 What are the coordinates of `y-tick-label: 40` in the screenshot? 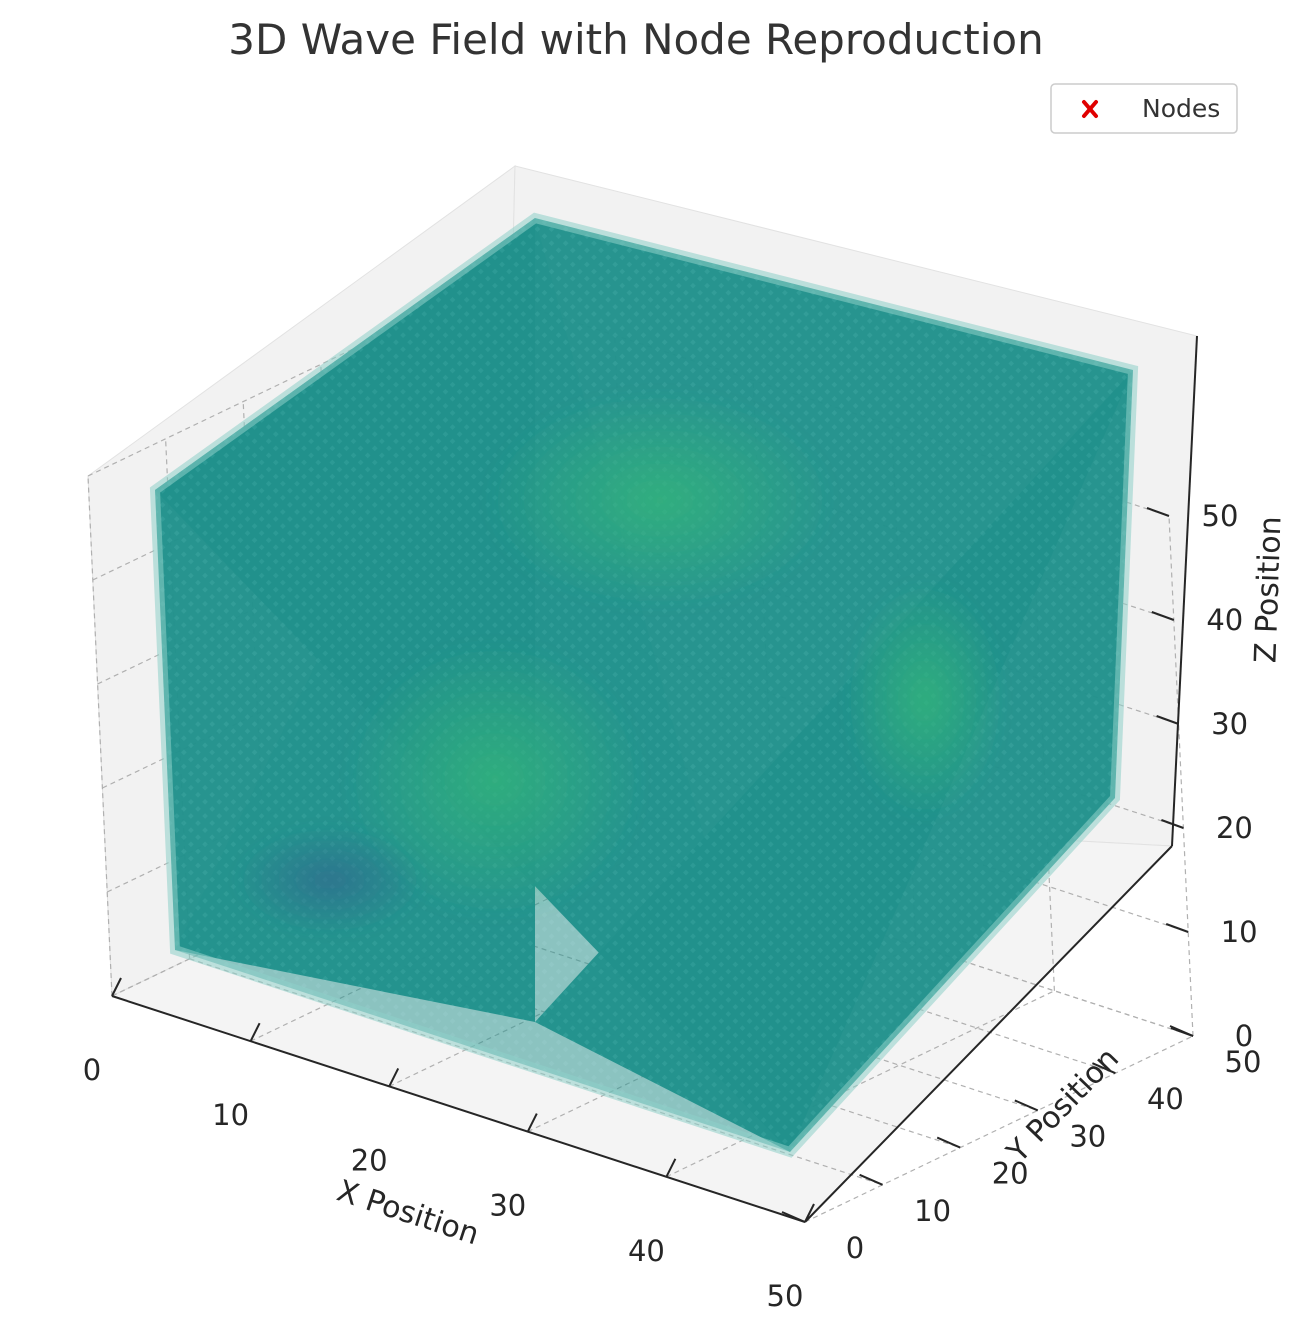 It's located at (1165, 1099).